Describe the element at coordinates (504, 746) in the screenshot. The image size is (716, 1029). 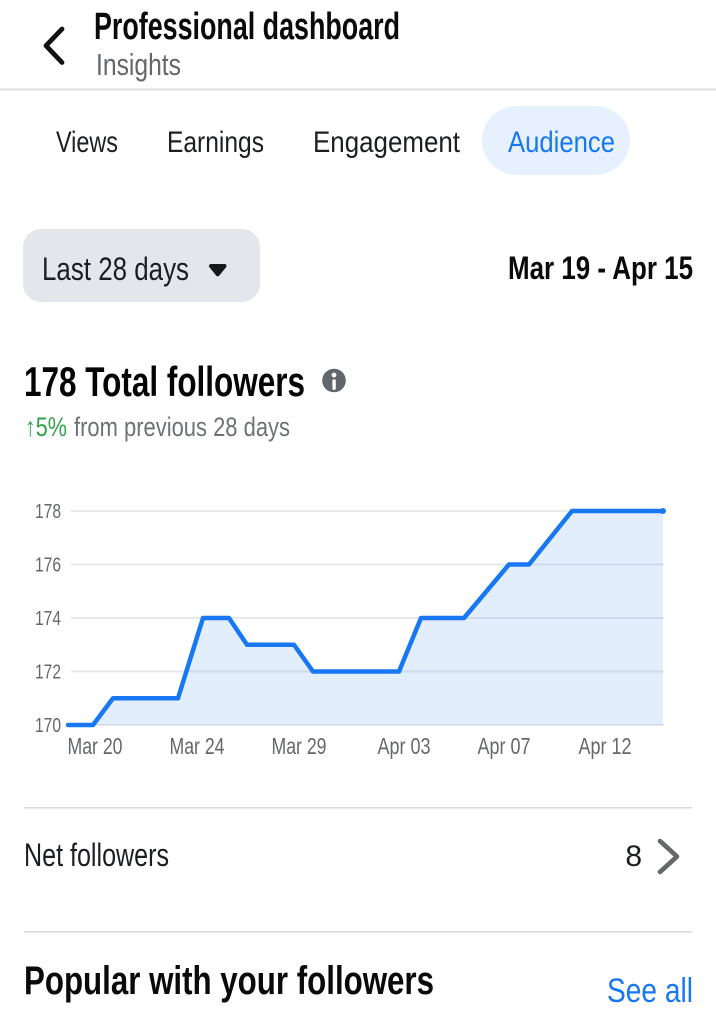
I see `svg-text: Apr 07` at that location.